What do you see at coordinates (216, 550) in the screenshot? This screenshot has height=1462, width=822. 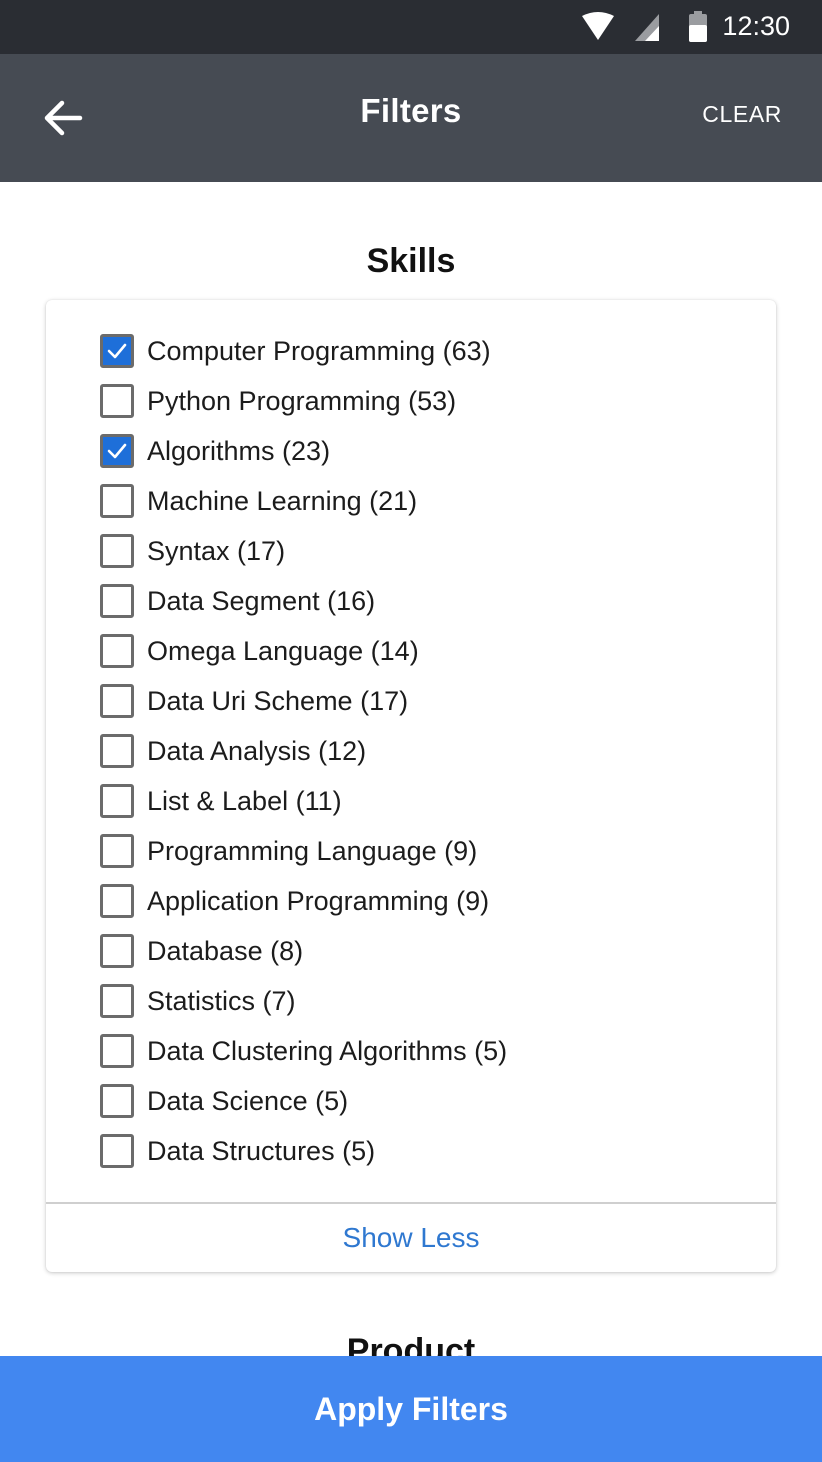 I see `skill-label: Syntax (17)` at bounding box center [216, 550].